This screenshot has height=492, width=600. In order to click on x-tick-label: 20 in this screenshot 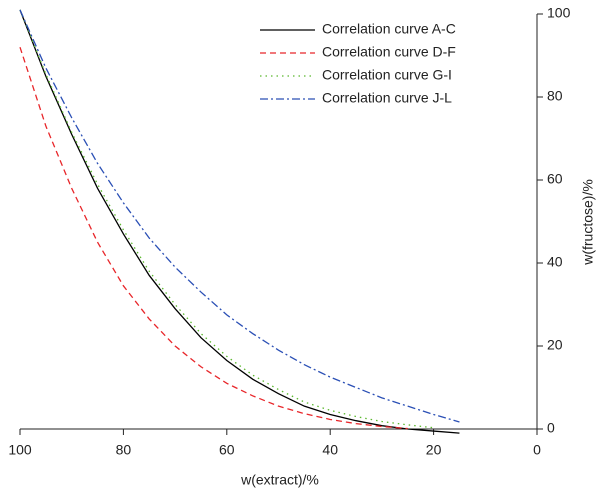, I will do `click(434, 450)`.